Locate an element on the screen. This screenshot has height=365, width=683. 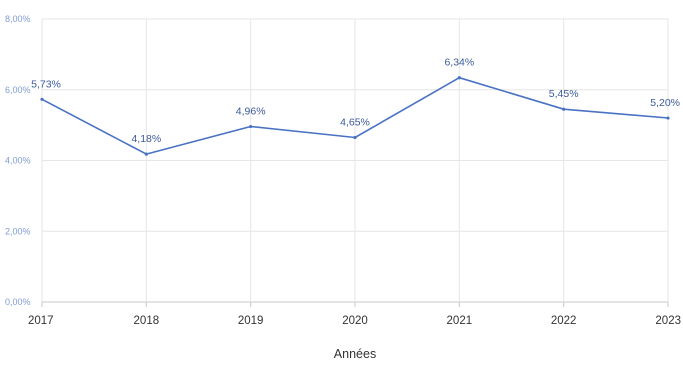
x-tick-label: 2018 is located at coordinates (147, 321).